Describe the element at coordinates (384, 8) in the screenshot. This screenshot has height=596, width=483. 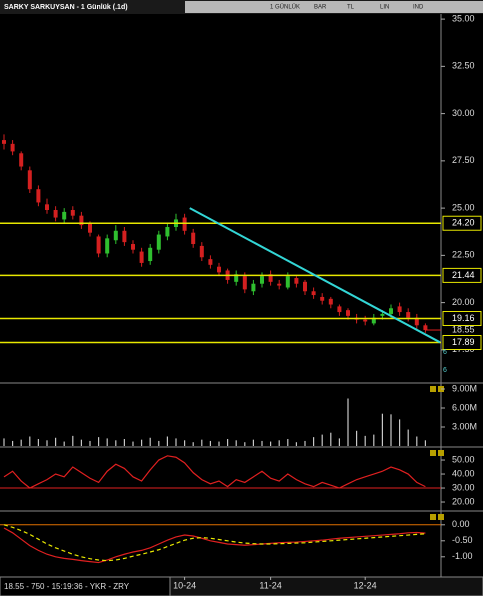
I see `toolbar-button: LIN` at that location.